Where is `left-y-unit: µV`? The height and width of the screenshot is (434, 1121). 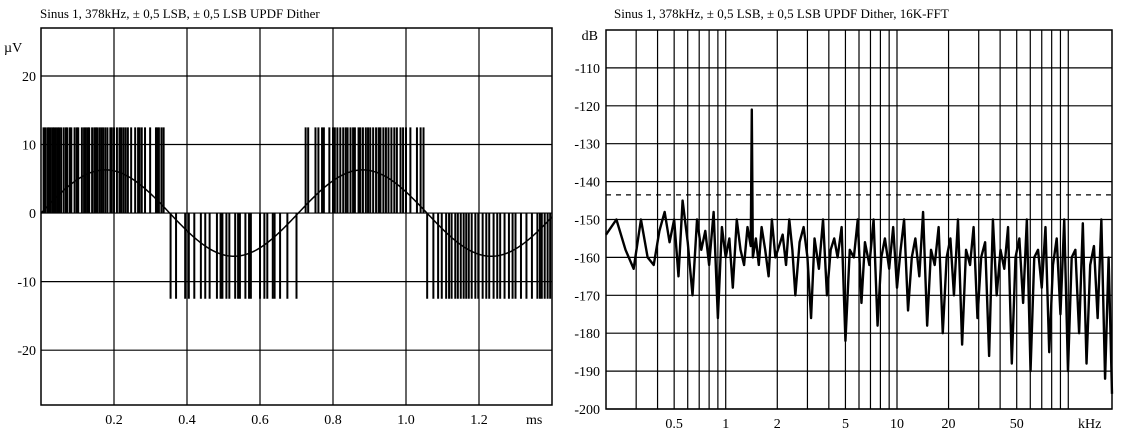 left-y-unit: µV is located at coordinates (13, 48).